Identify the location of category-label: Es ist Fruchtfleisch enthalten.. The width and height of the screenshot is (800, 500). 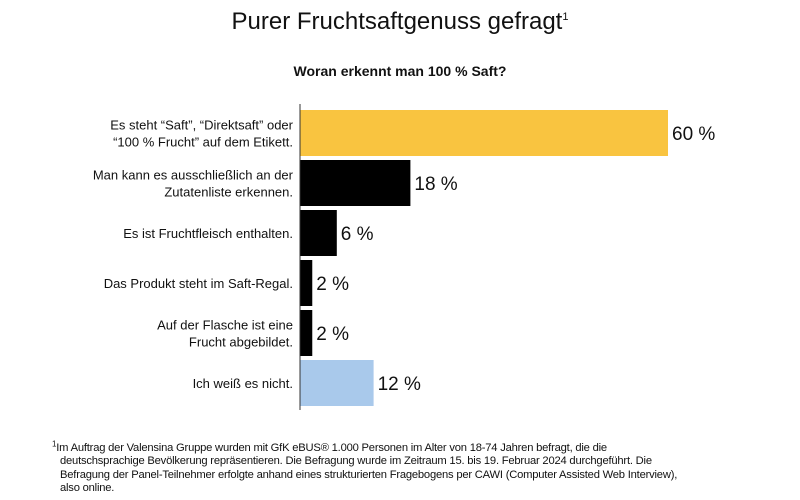
(208, 233).